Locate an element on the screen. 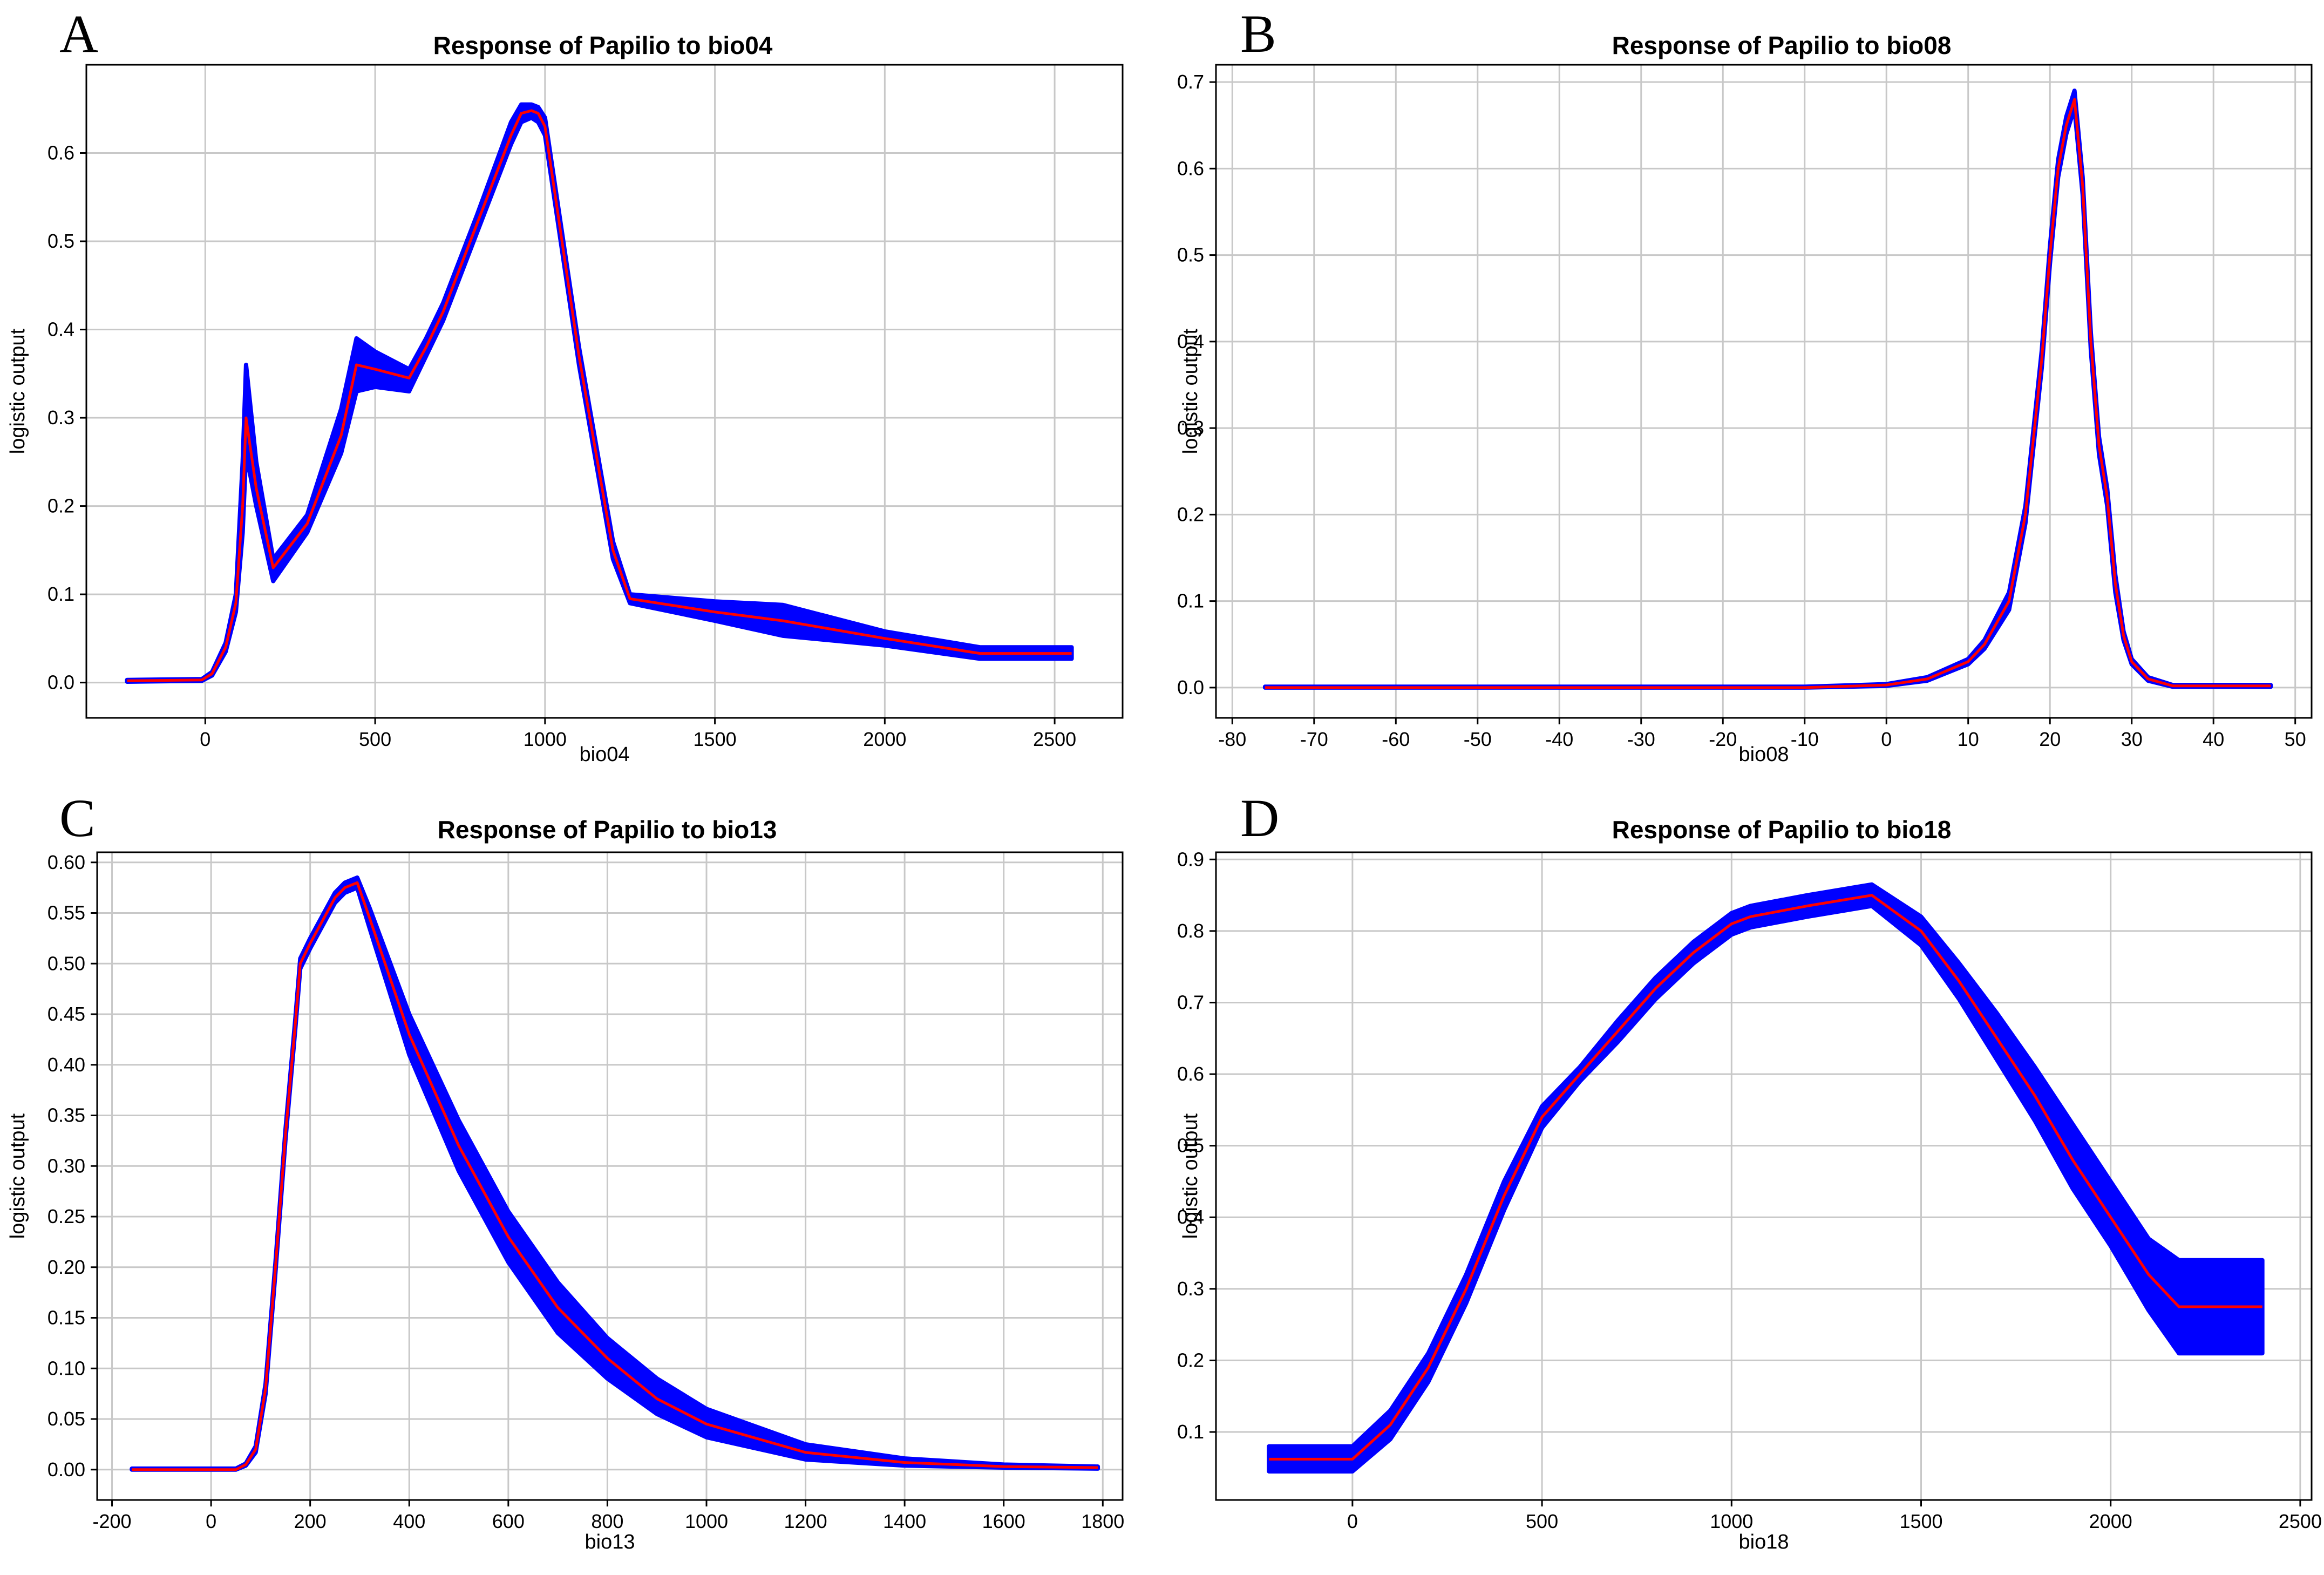 The height and width of the screenshot is (1575, 2324). x-tick-label: 1800 is located at coordinates (1102, 1521).